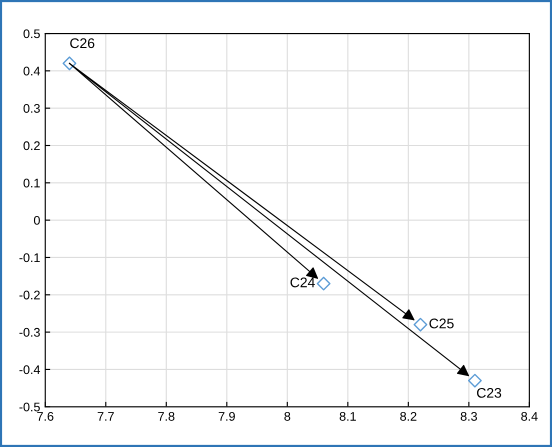 The image size is (552, 447). What do you see at coordinates (287, 416) in the screenshot?
I see `x-tick-label: 8` at bounding box center [287, 416].